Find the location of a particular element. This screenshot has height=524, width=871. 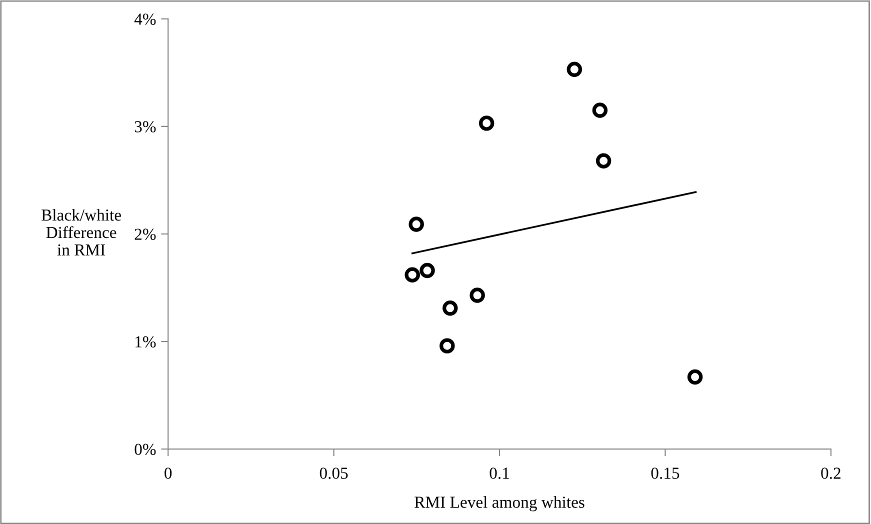

x-axis-title: RMI Level among whites is located at coordinates (499, 504).